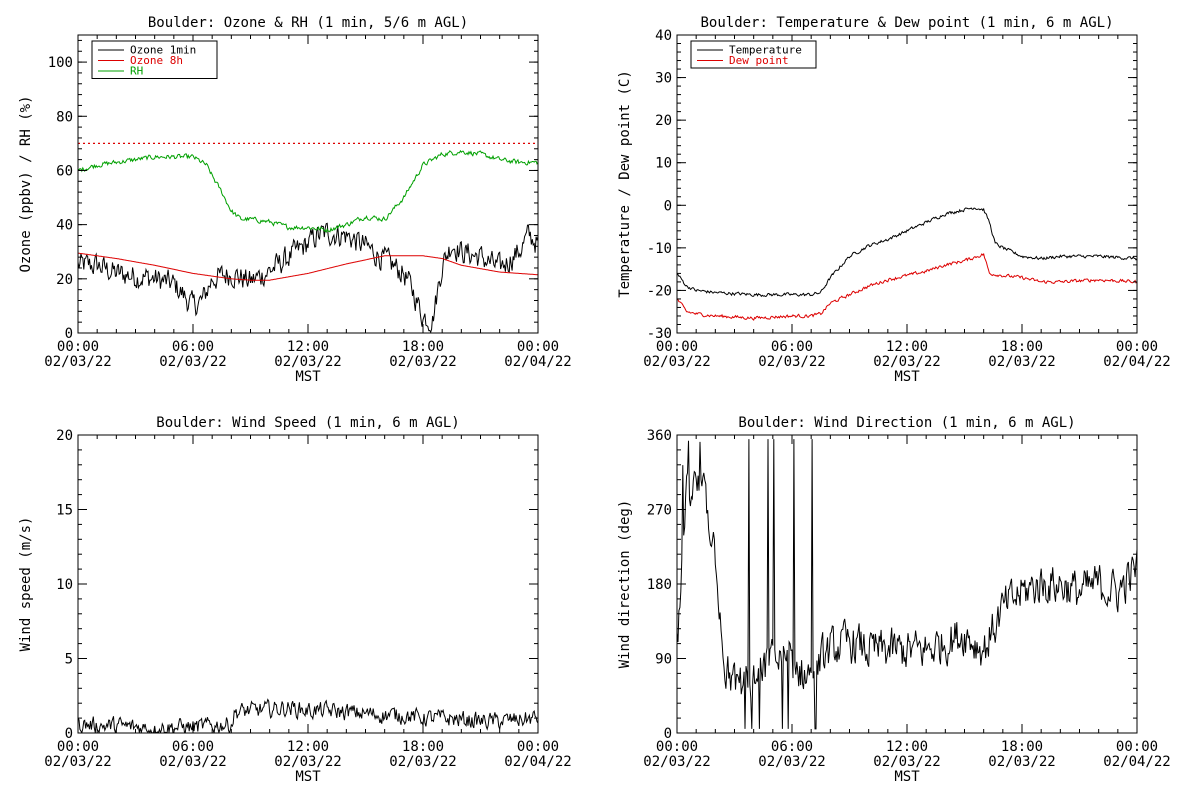  I want to click on y-tick-label: -10, so click(659, 249).